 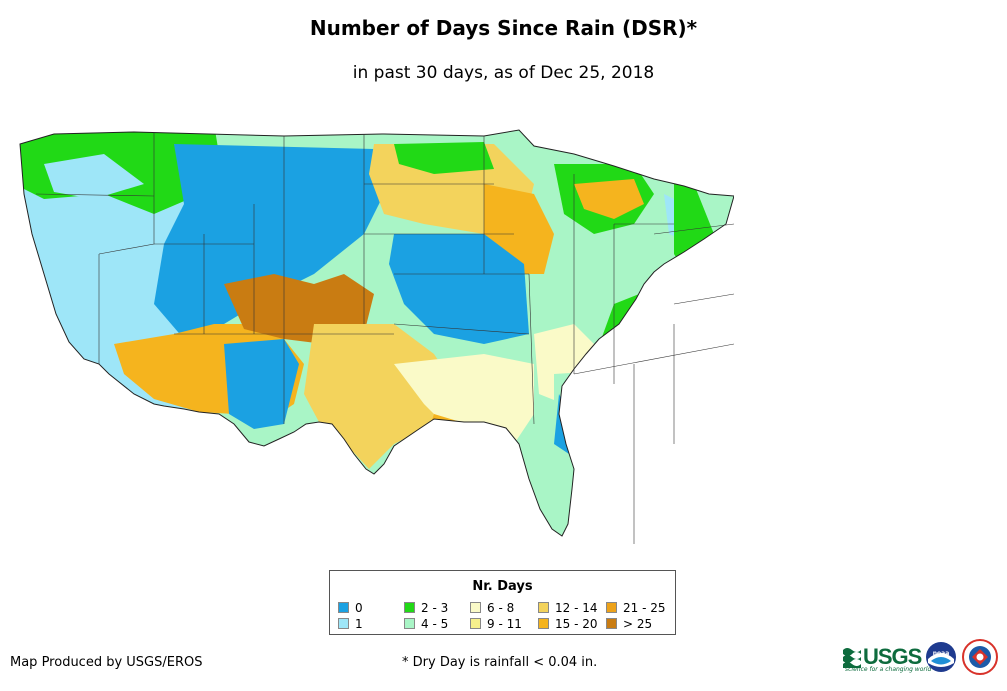 I want to click on noaa-logo-icon: noaa, so click(x=941, y=657).